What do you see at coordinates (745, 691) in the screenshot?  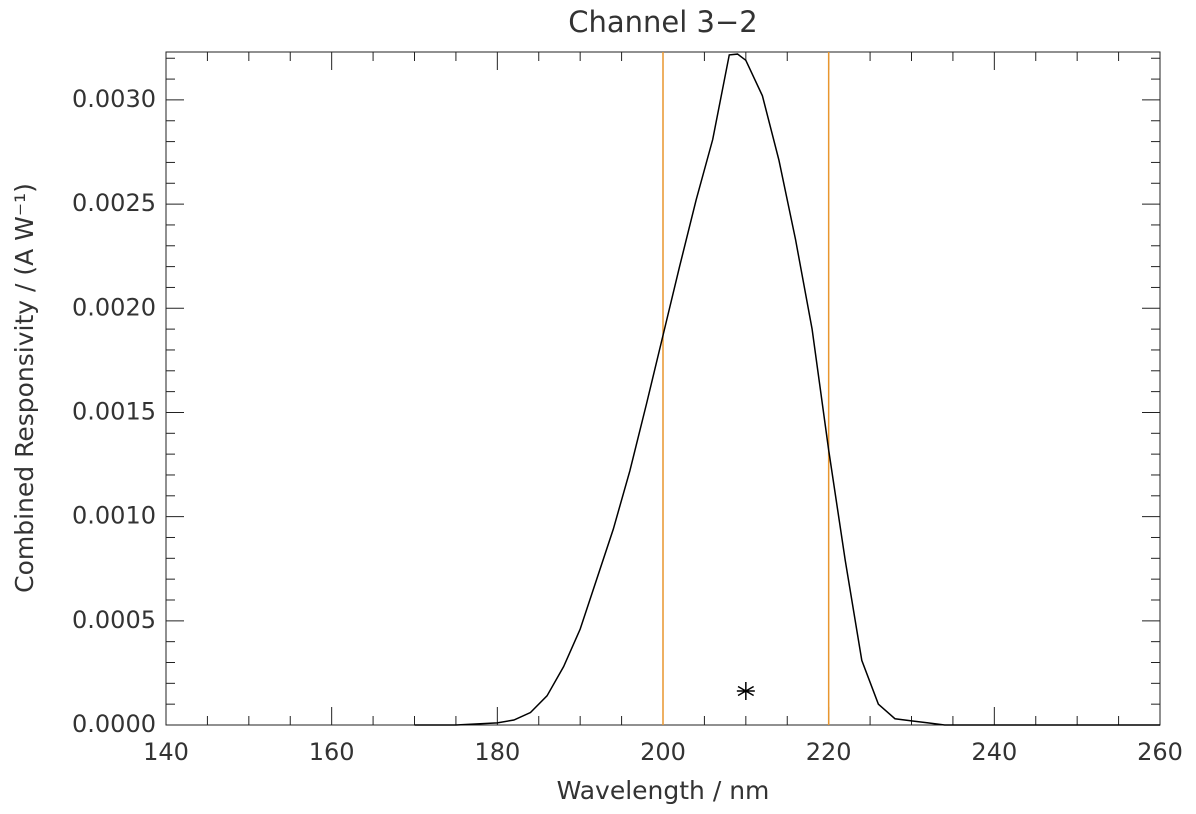 I see `asterisk-marker` at bounding box center [745, 691].